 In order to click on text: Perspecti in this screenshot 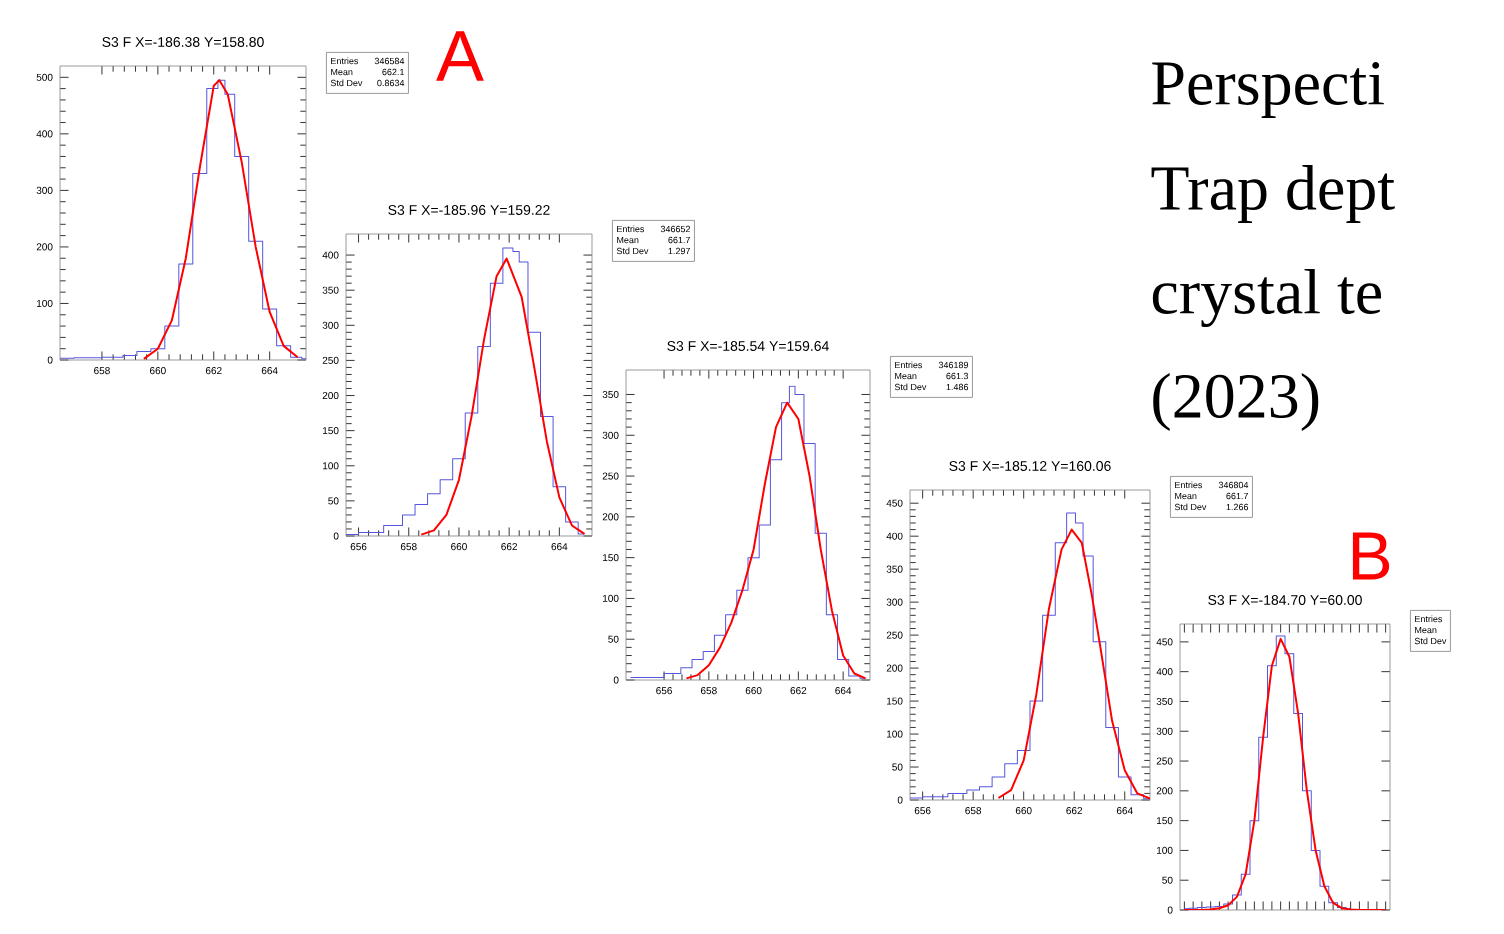, I will do `click(1268, 90)`.